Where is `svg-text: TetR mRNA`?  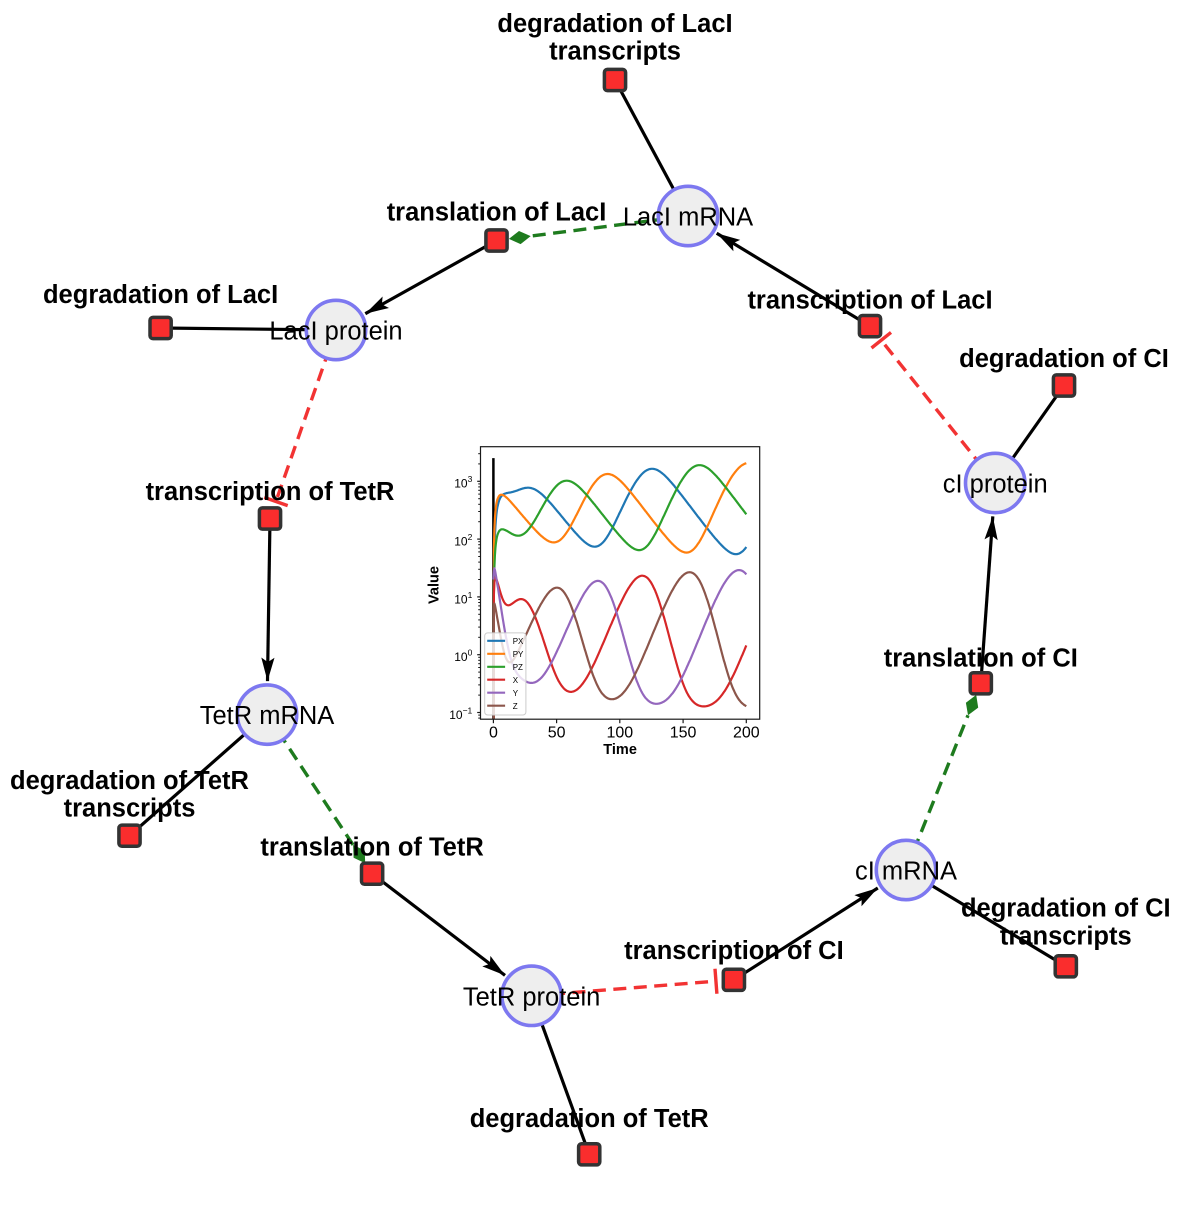
svg-text: TetR mRNA is located at coordinates (267, 716).